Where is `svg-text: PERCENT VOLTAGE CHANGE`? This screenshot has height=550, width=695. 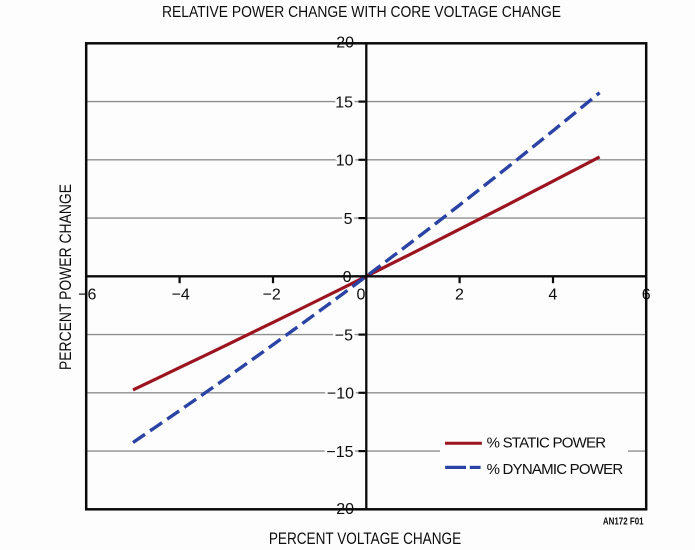 svg-text: PERCENT VOLTAGE CHANGE is located at coordinates (365, 538).